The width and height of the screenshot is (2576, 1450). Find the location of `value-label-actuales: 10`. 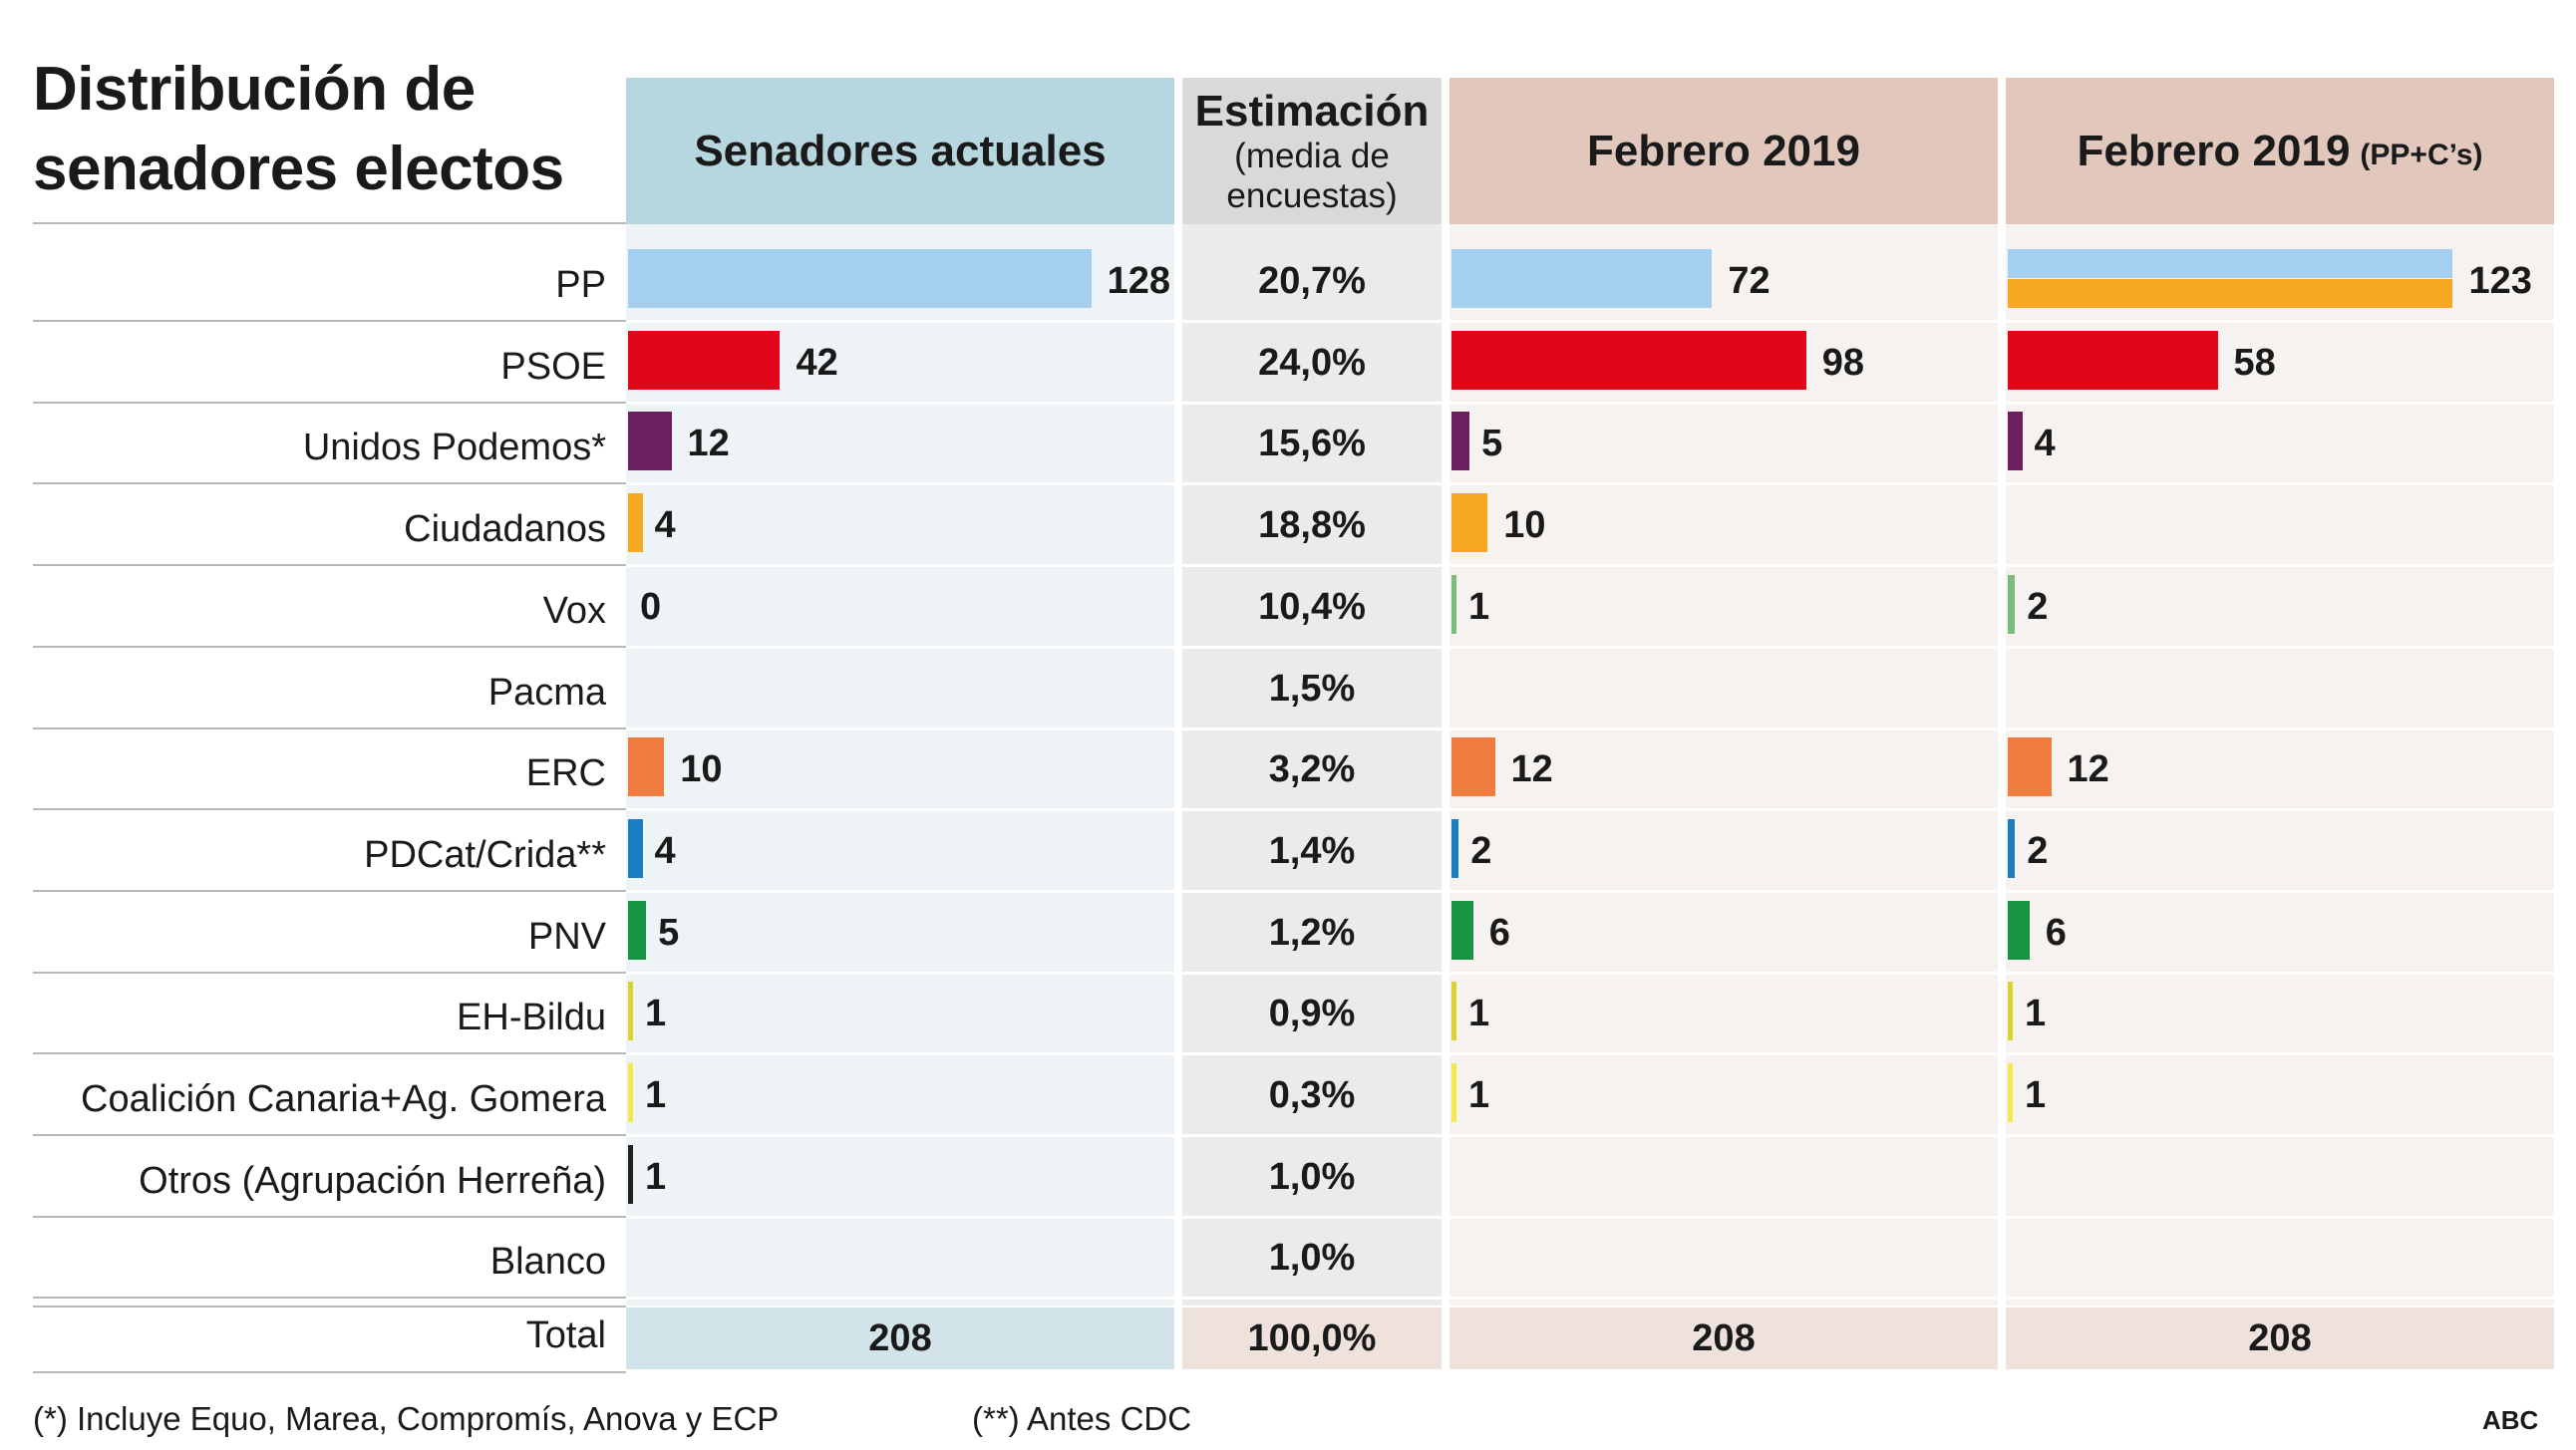

value-label-actuales: 10 is located at coordinates (701, 769).